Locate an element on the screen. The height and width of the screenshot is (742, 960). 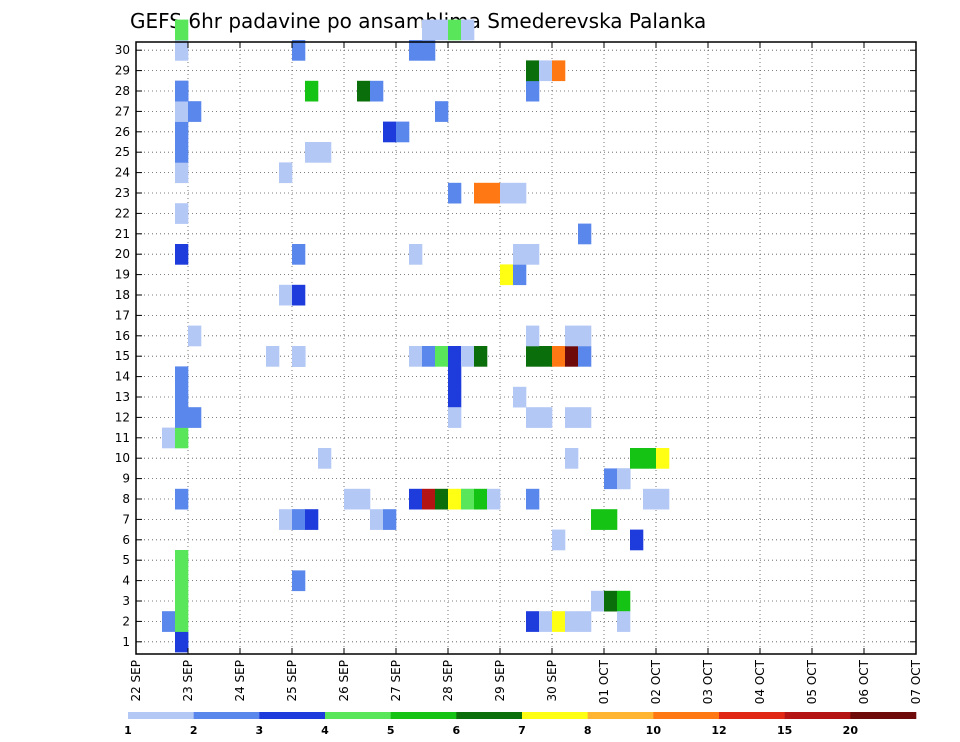
y-tick-label: 7 is located at coordinates (126, 519).